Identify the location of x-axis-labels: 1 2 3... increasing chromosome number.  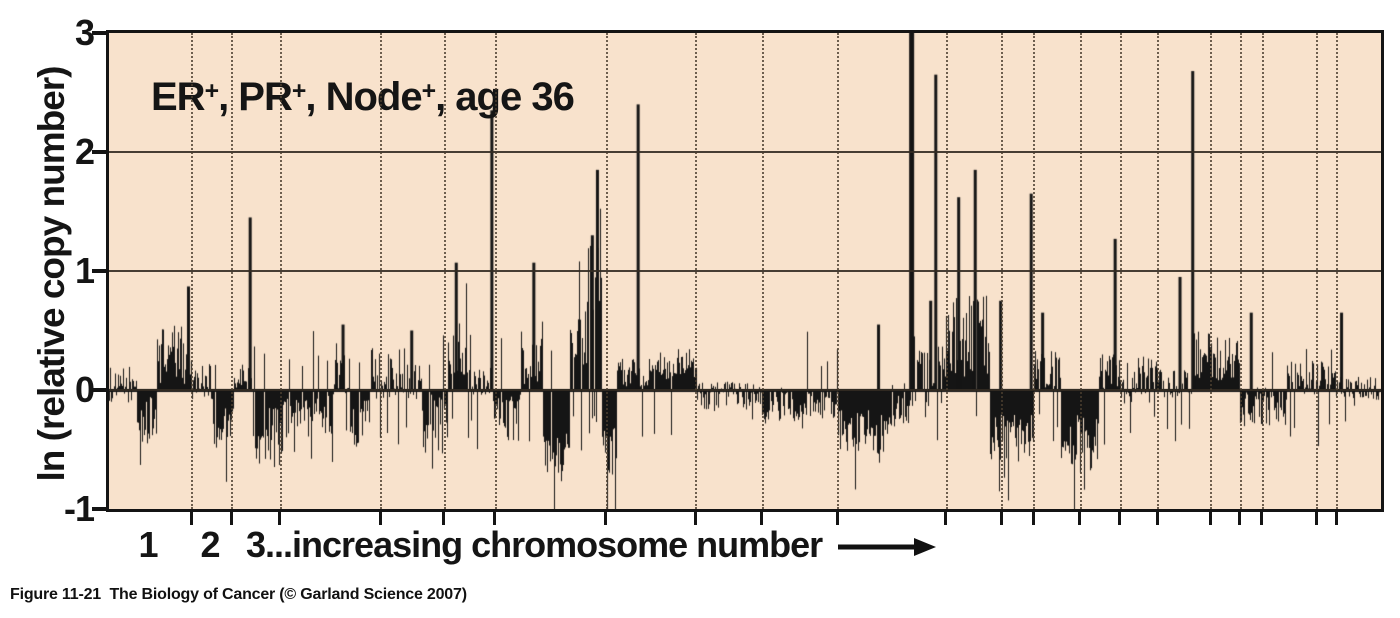
(700, 548).